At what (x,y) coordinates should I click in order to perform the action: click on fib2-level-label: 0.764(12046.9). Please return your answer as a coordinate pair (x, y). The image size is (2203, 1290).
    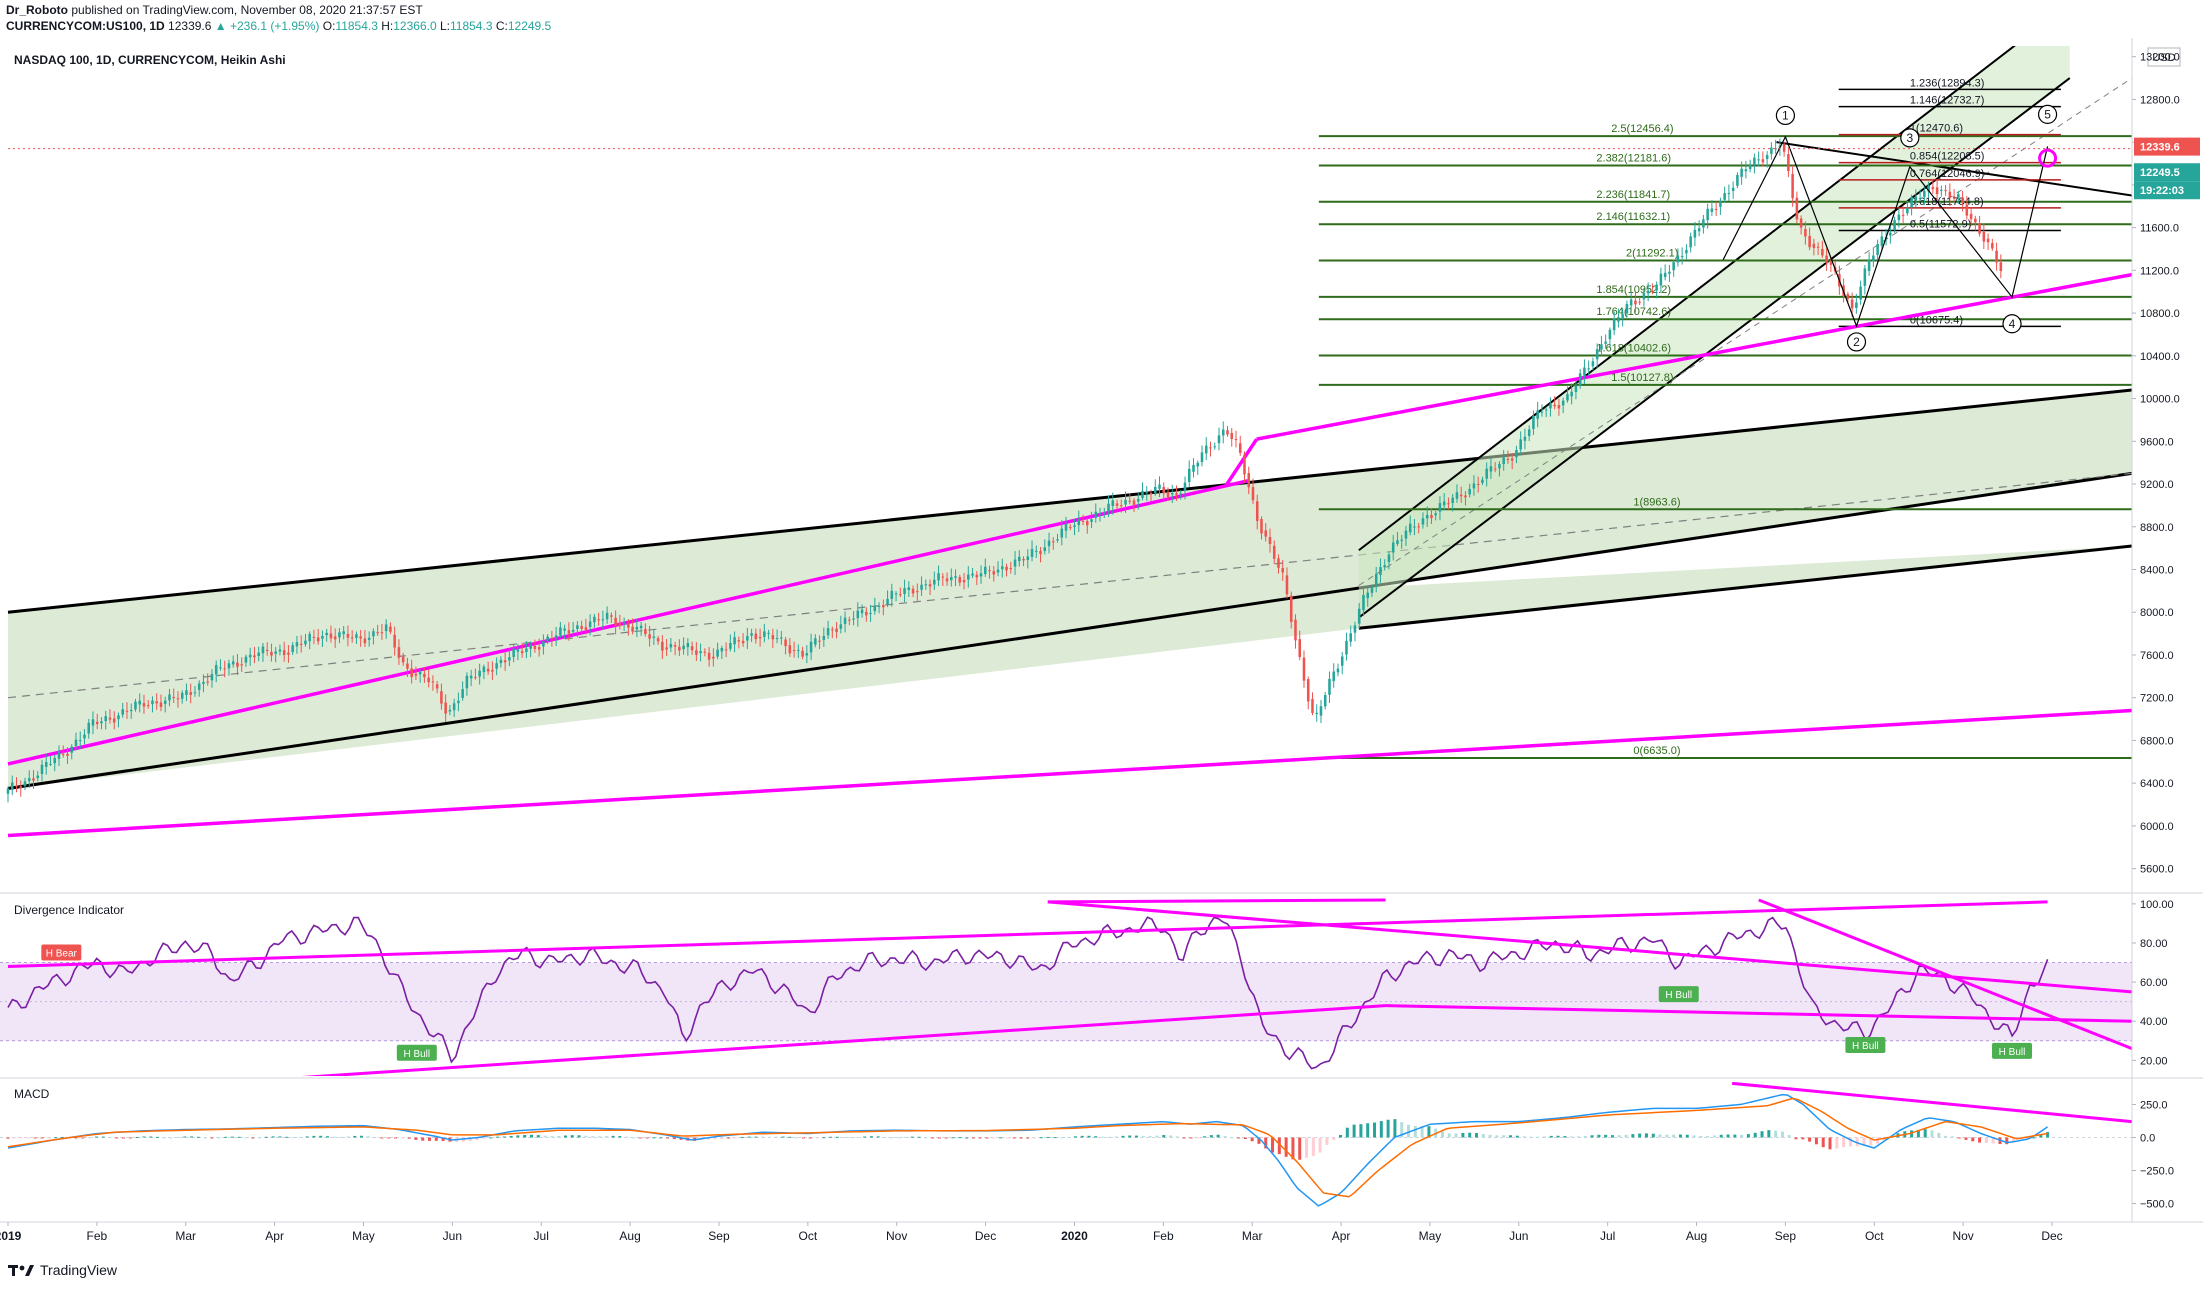
    Looking at the image, I should click on (1947, 174).